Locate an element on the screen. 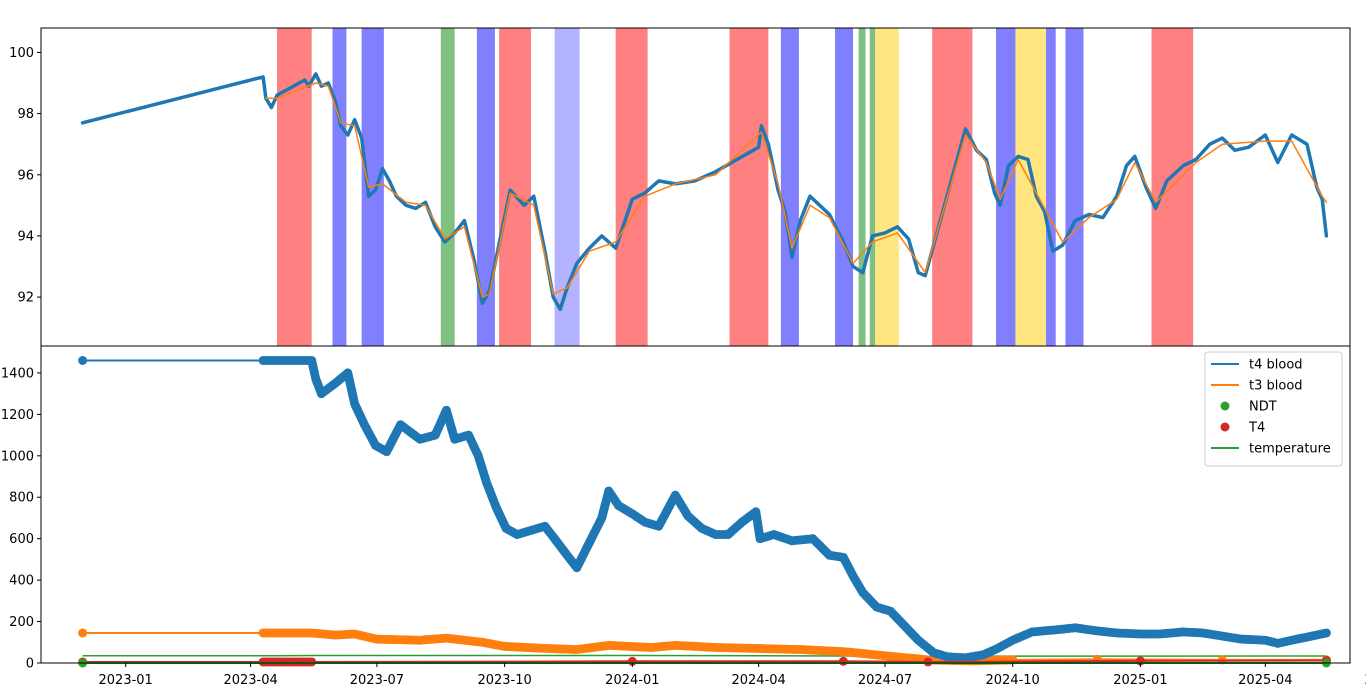 This screenshot has width=1366, height=691. x-tick-label-3: 2023-10 is located at coordinates (504, 680).